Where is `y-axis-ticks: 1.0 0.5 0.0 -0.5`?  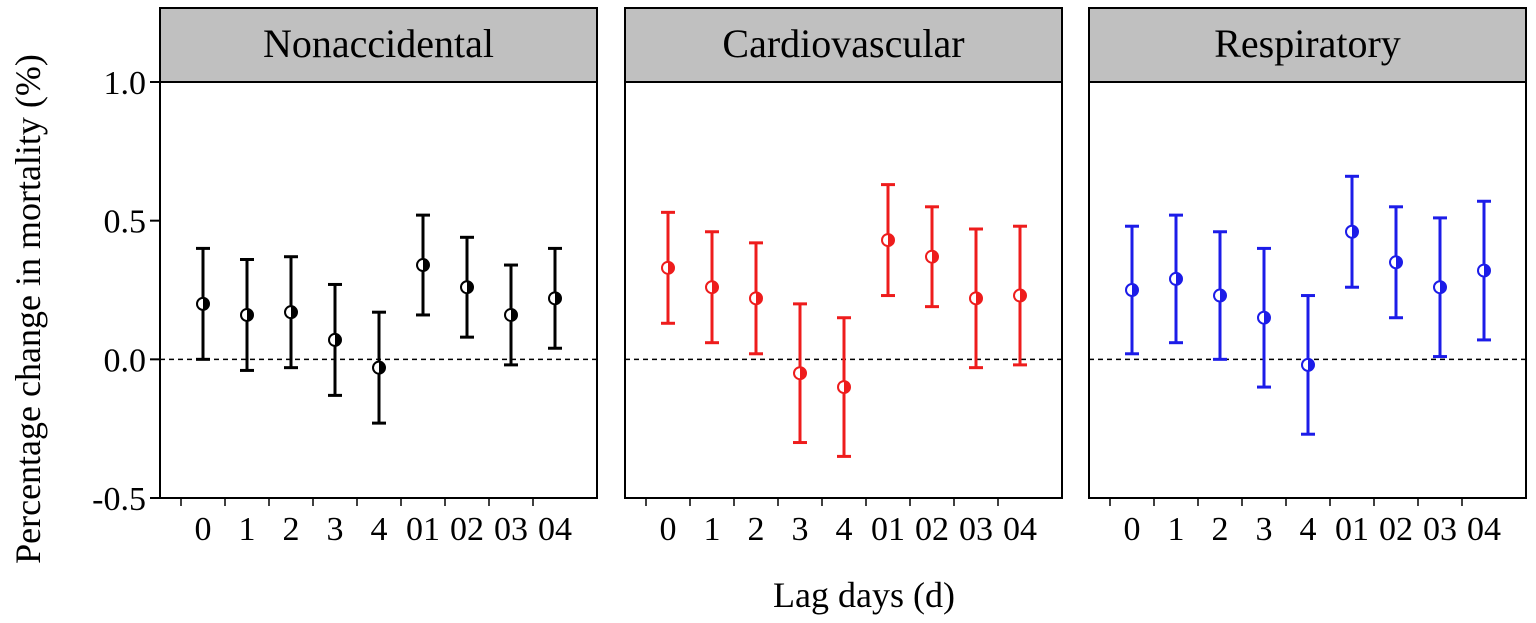
y-axis-ticks: 1.0 0.5 0.0 -0.5 is located at coordinates (126, 291).